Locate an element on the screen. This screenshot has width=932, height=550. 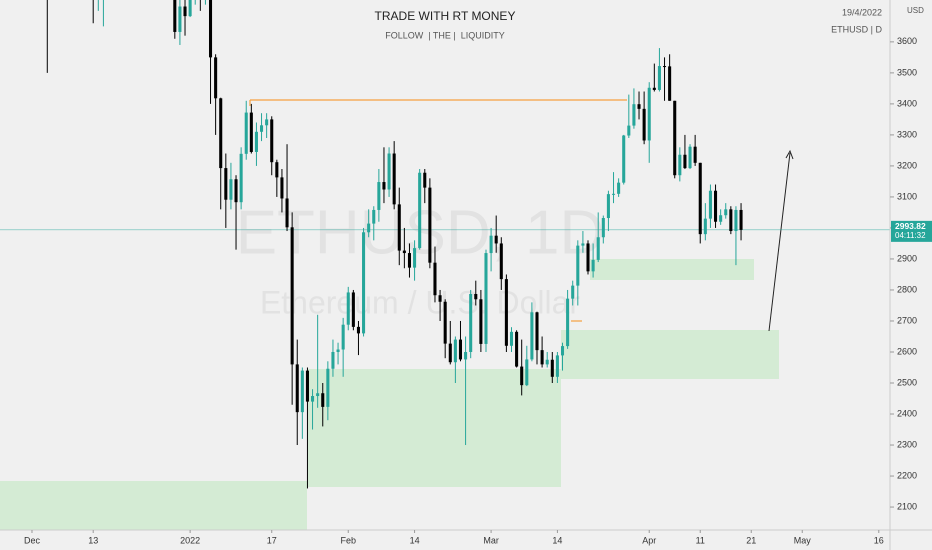
y-tick-label: 3500 is located at coordinates (907, 72).